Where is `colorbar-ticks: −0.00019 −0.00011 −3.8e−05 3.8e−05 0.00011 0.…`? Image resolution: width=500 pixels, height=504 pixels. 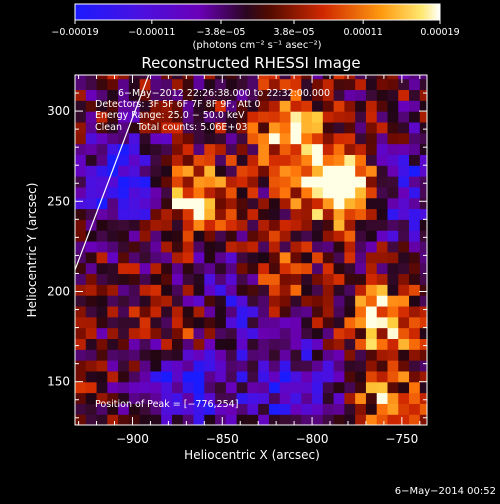
colorbar-ticks: −0.00019 −0.00011 −3.8e−05 3.8e−05 0.00011 0.… is located at coordinates (255, 29).